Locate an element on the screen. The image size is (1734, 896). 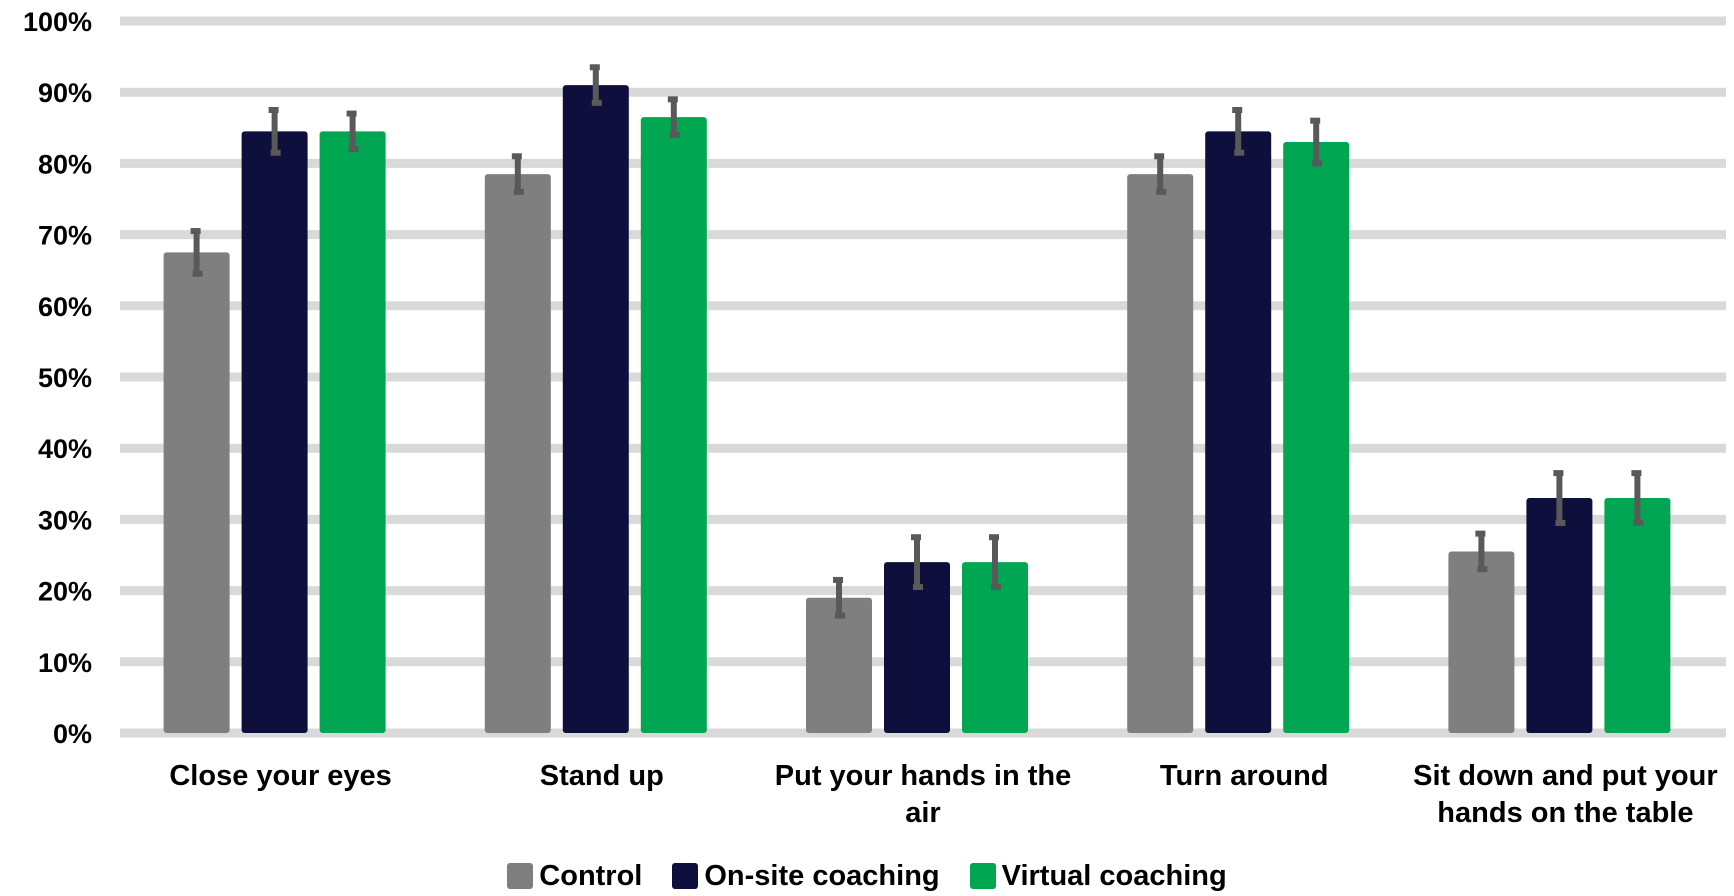
legend-item-on-site-coaching: On-site coaching is located at coordinates (806, 876).